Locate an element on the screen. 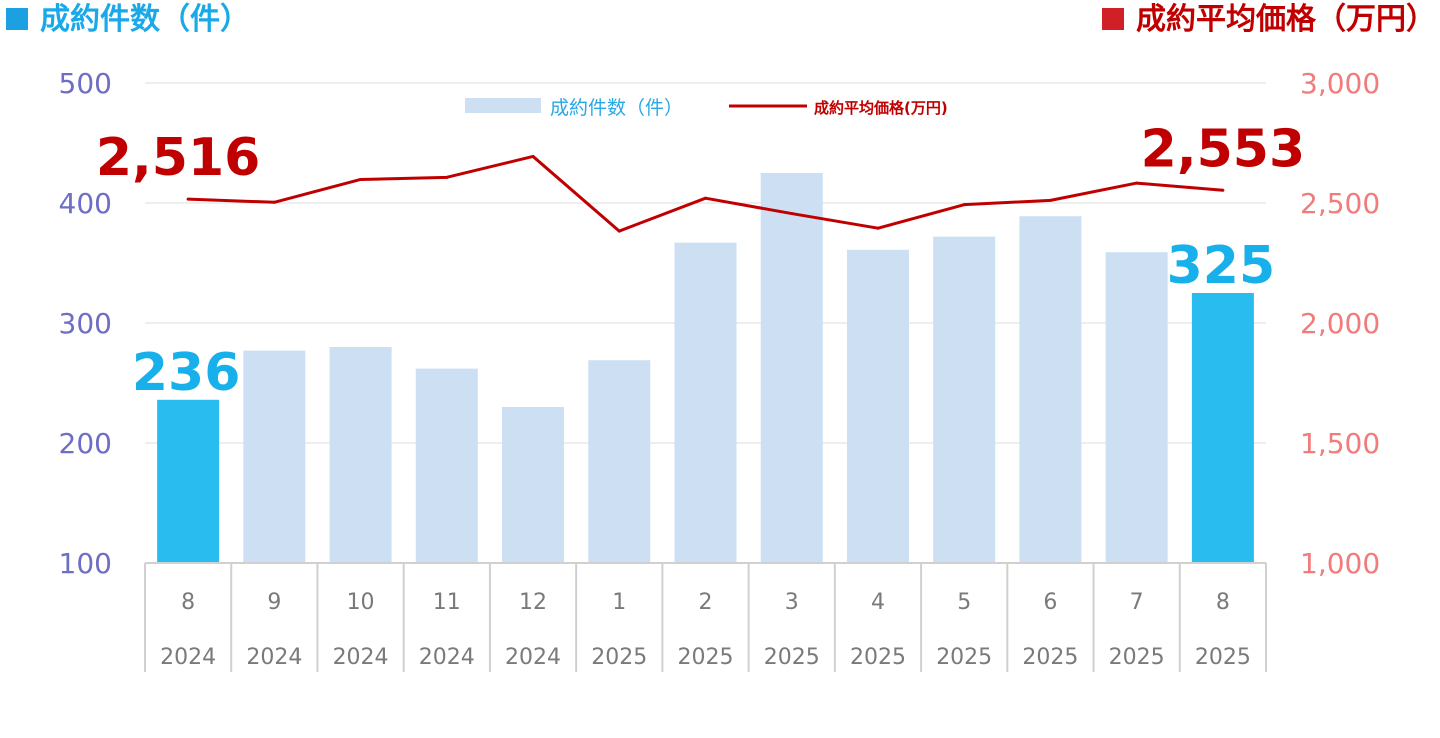  legend-bar-swatch is located at coordinates (503, 105).